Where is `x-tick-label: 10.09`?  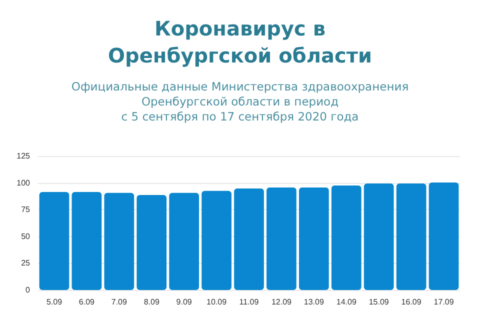
x-tick-label: 10.09 is located at coordinates (217, 302).